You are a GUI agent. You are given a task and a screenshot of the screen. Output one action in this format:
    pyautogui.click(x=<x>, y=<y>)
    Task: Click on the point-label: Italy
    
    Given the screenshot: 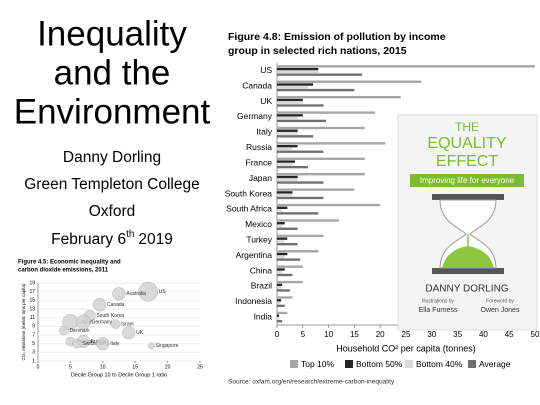 What is the action you would take?
    pyautogui.click(x=115, y=344)
    